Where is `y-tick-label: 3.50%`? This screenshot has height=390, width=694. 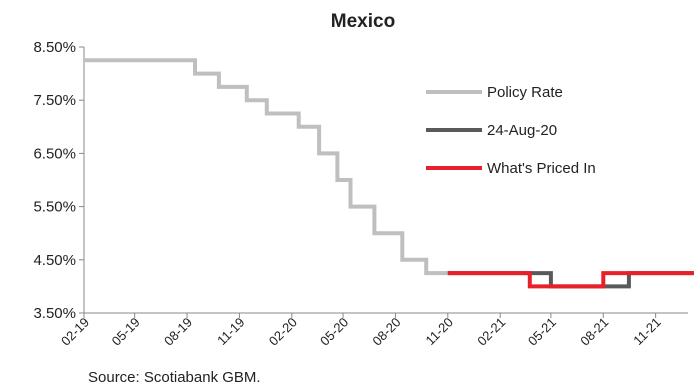 y-tick-label: 3.50% is located at coordinates (54, 313).